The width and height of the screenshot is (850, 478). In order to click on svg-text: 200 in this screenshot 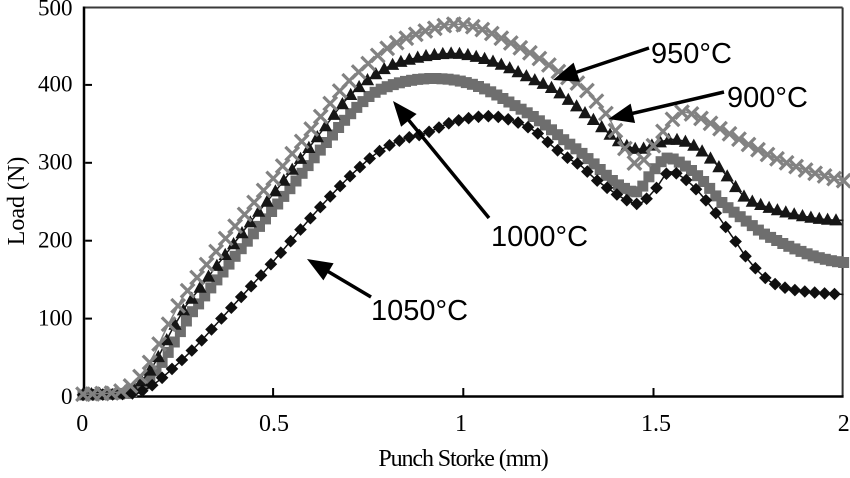, I will do `click(55, 240)`.